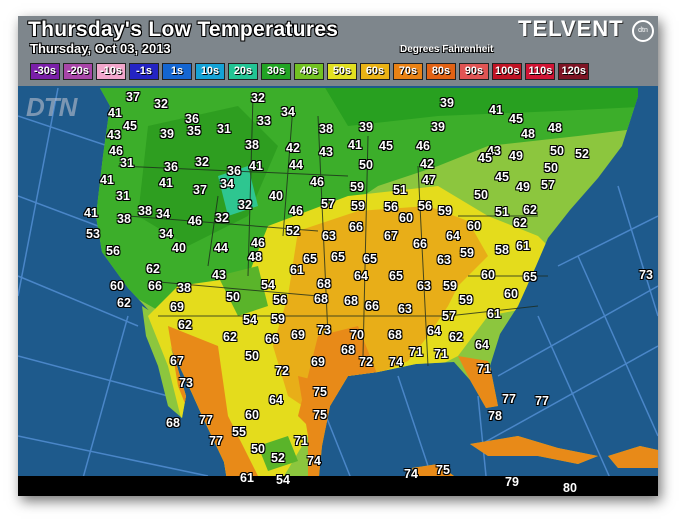 This screenshot has width=692, height=532. What do you see at coordinates (643, 31) in the screenshot?
I see `dtn-badge-icon: dtn` at bounding box center [643, 31].